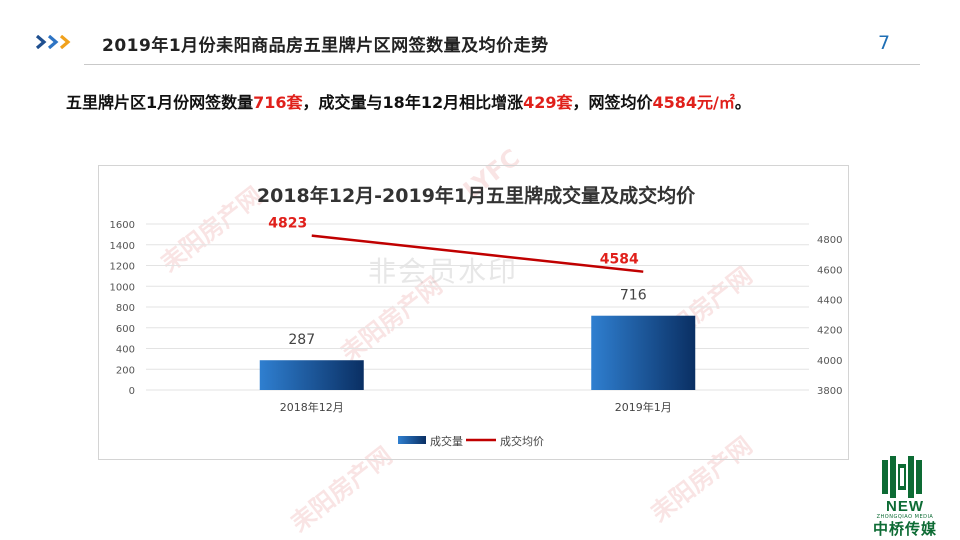 The height and width of the screenshot is (540, 960). Describe the element at coordinates (829, 240) in the screenshot. I see `right-tick-label: 4800` at that location.